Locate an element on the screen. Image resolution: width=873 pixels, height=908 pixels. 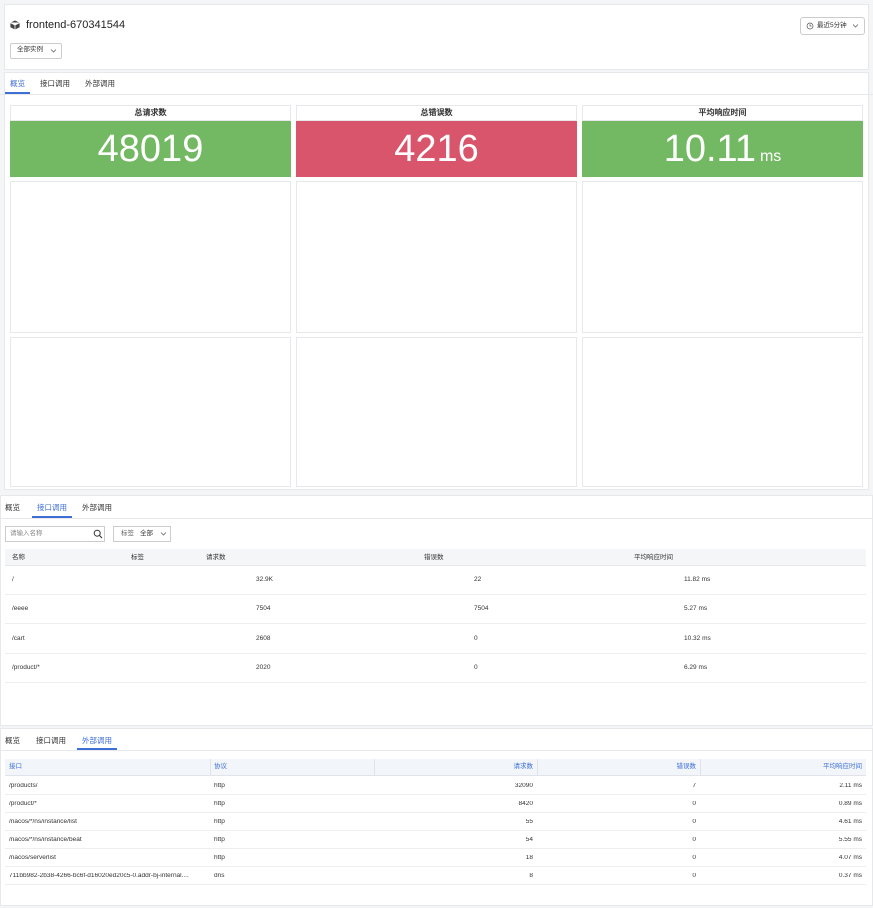
interface-name: /eeee is located at coordinates (20, 609).